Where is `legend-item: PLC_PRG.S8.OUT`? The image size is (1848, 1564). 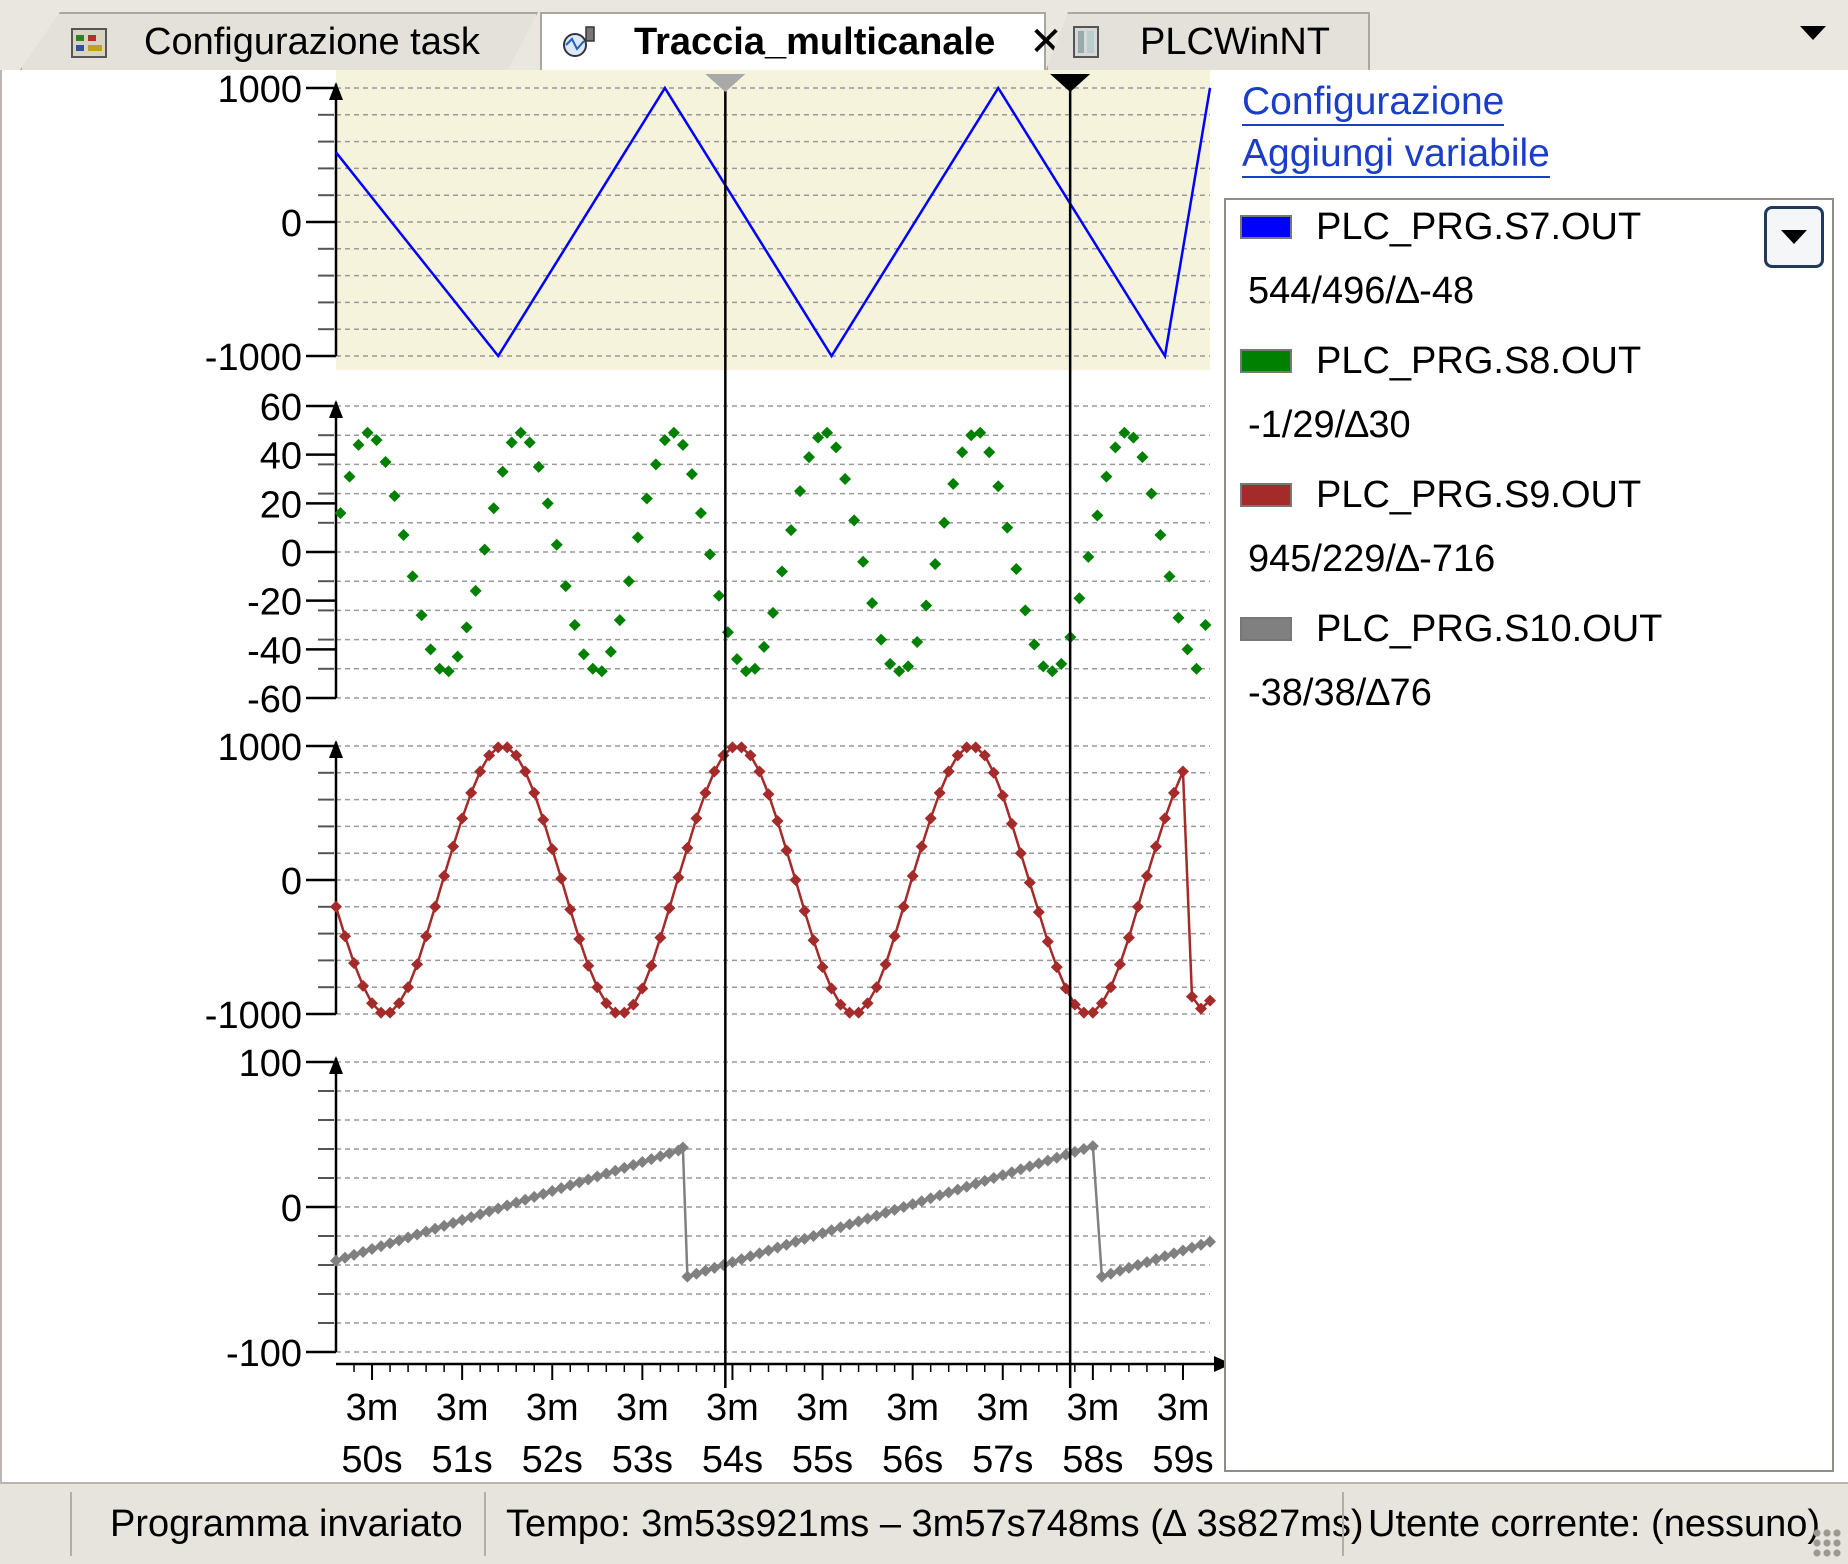 legend-item: PLC_PRG.S8.OUT is located at coordinates (1440, 361).